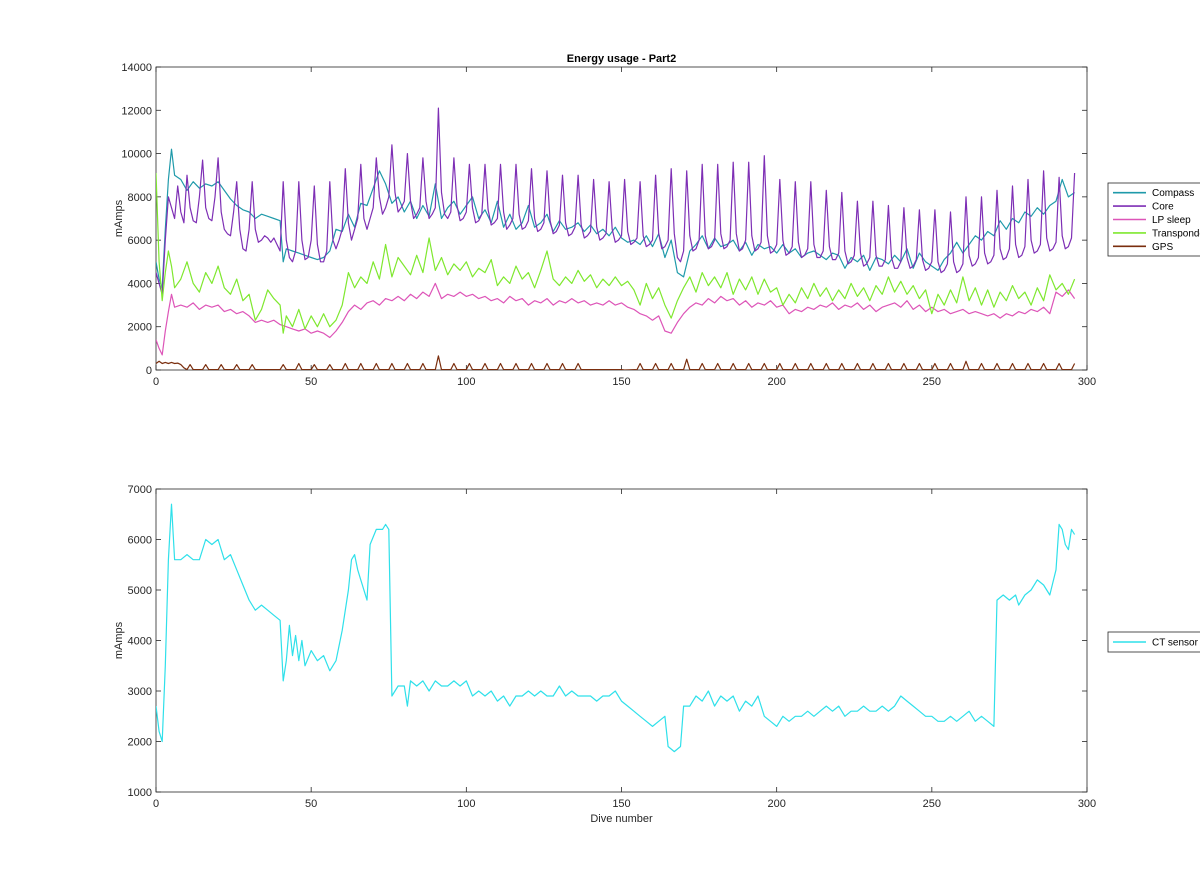 The image size is (1200, 889). Describe the element at coordinates (1162, 247) in the screenshot. I see `legend-label-gps: GPS` at that location.